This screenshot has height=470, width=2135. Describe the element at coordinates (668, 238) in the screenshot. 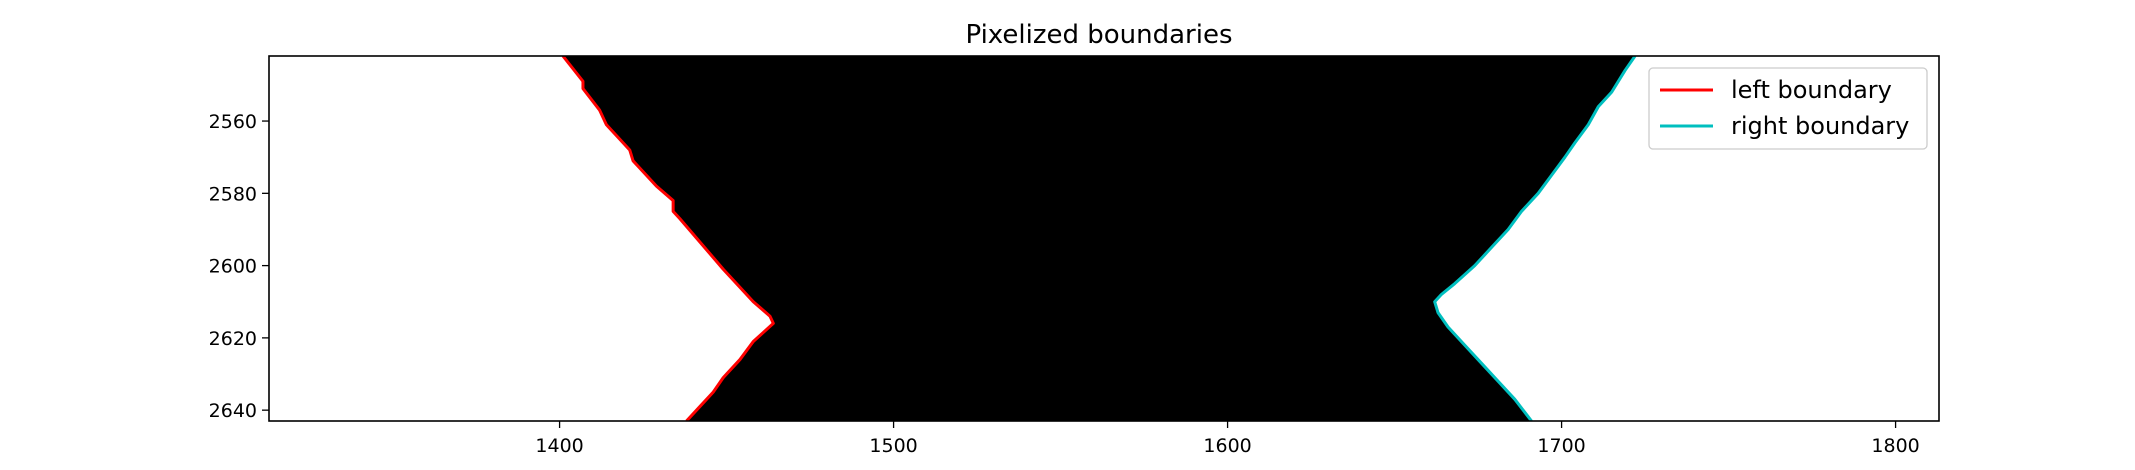

I see `series-line-left-boundary` at that location.